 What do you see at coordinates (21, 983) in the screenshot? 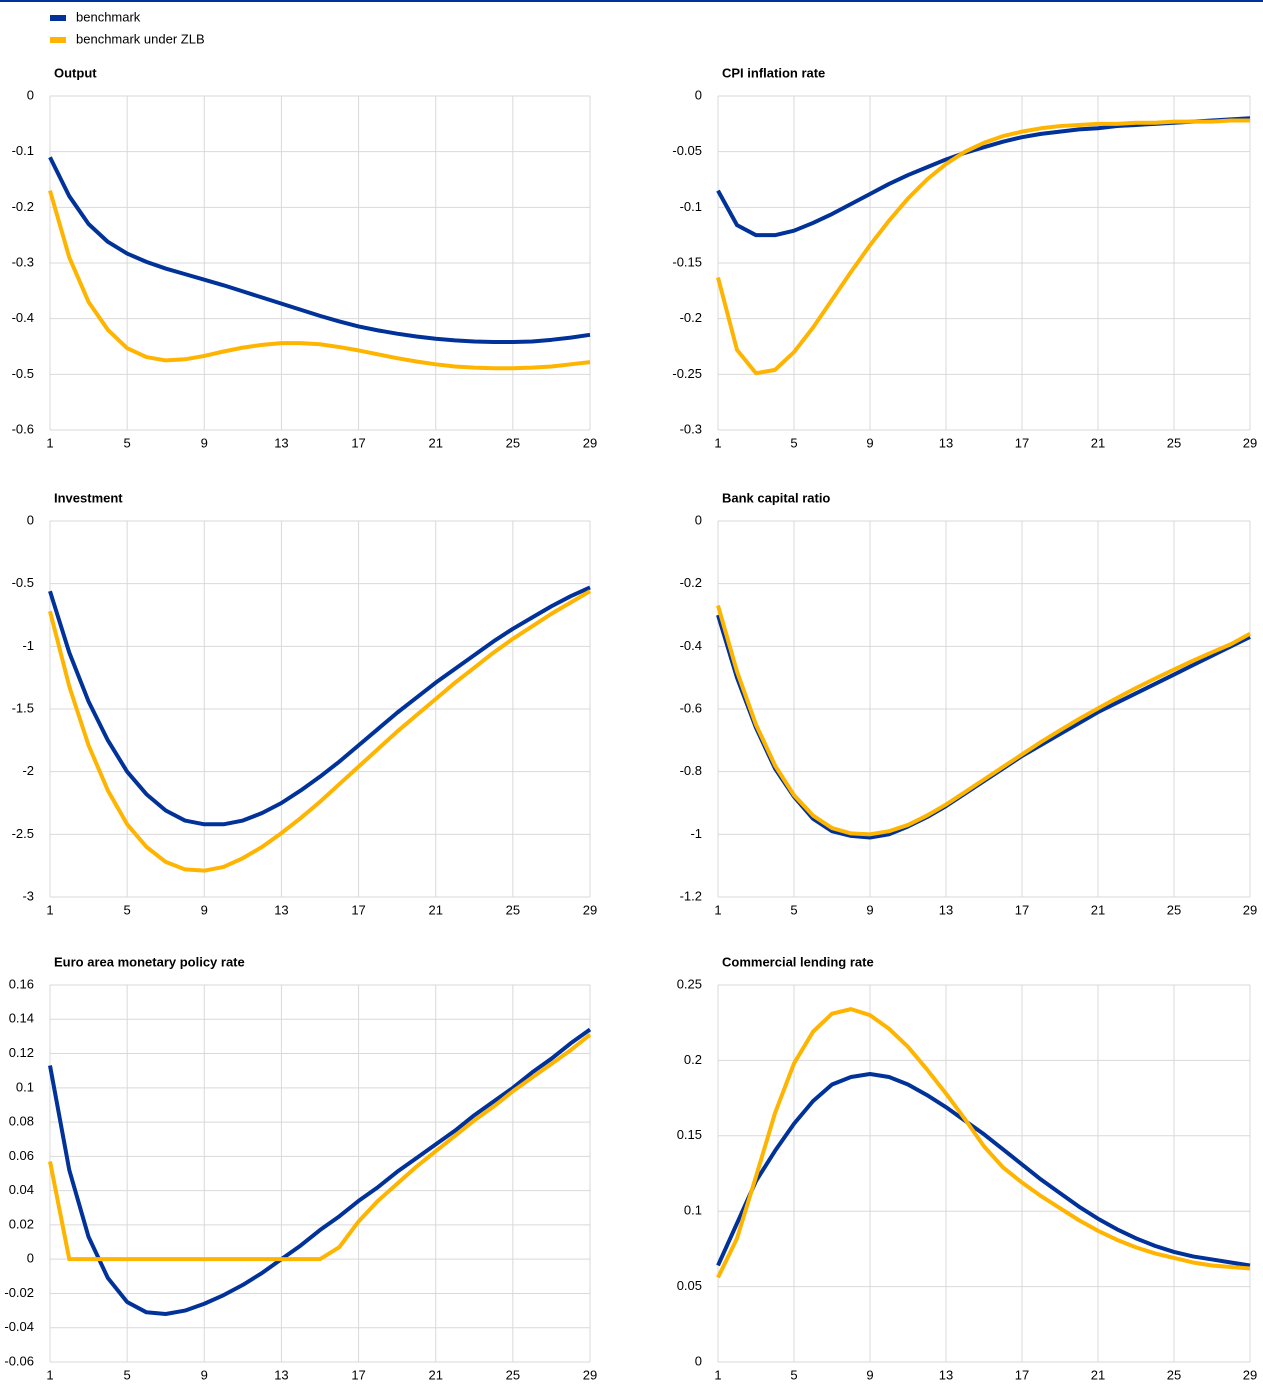
I see `y-tick-label: 0.16` at bounding box center [21, 983].